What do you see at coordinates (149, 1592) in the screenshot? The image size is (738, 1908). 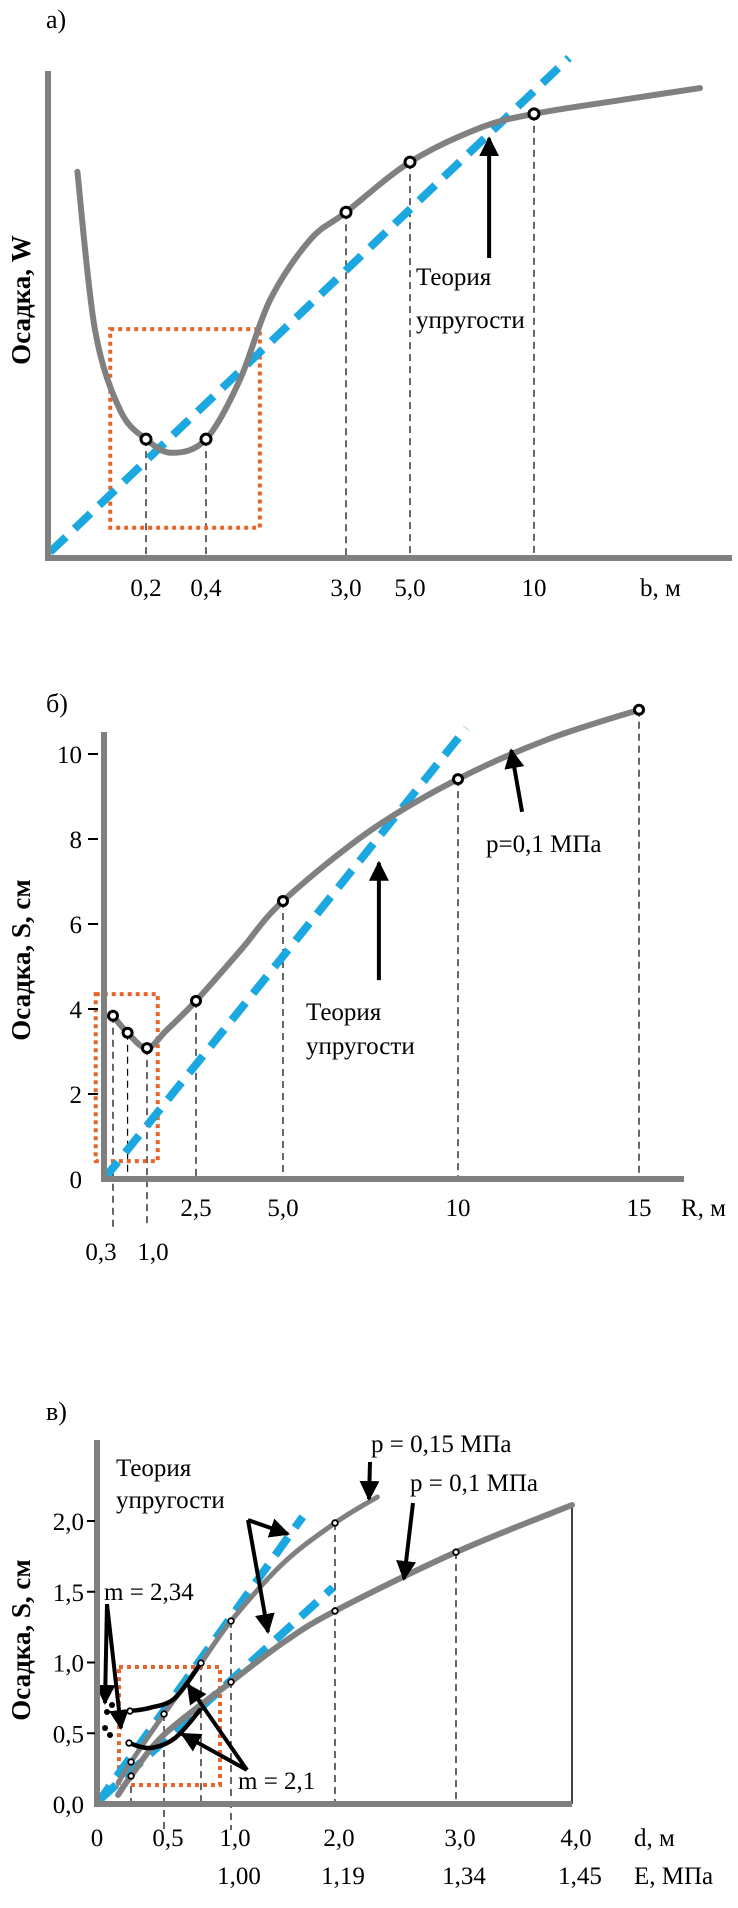 I see `annotation-c-m234: m = 2,34` at bounding box center [149, 1592].